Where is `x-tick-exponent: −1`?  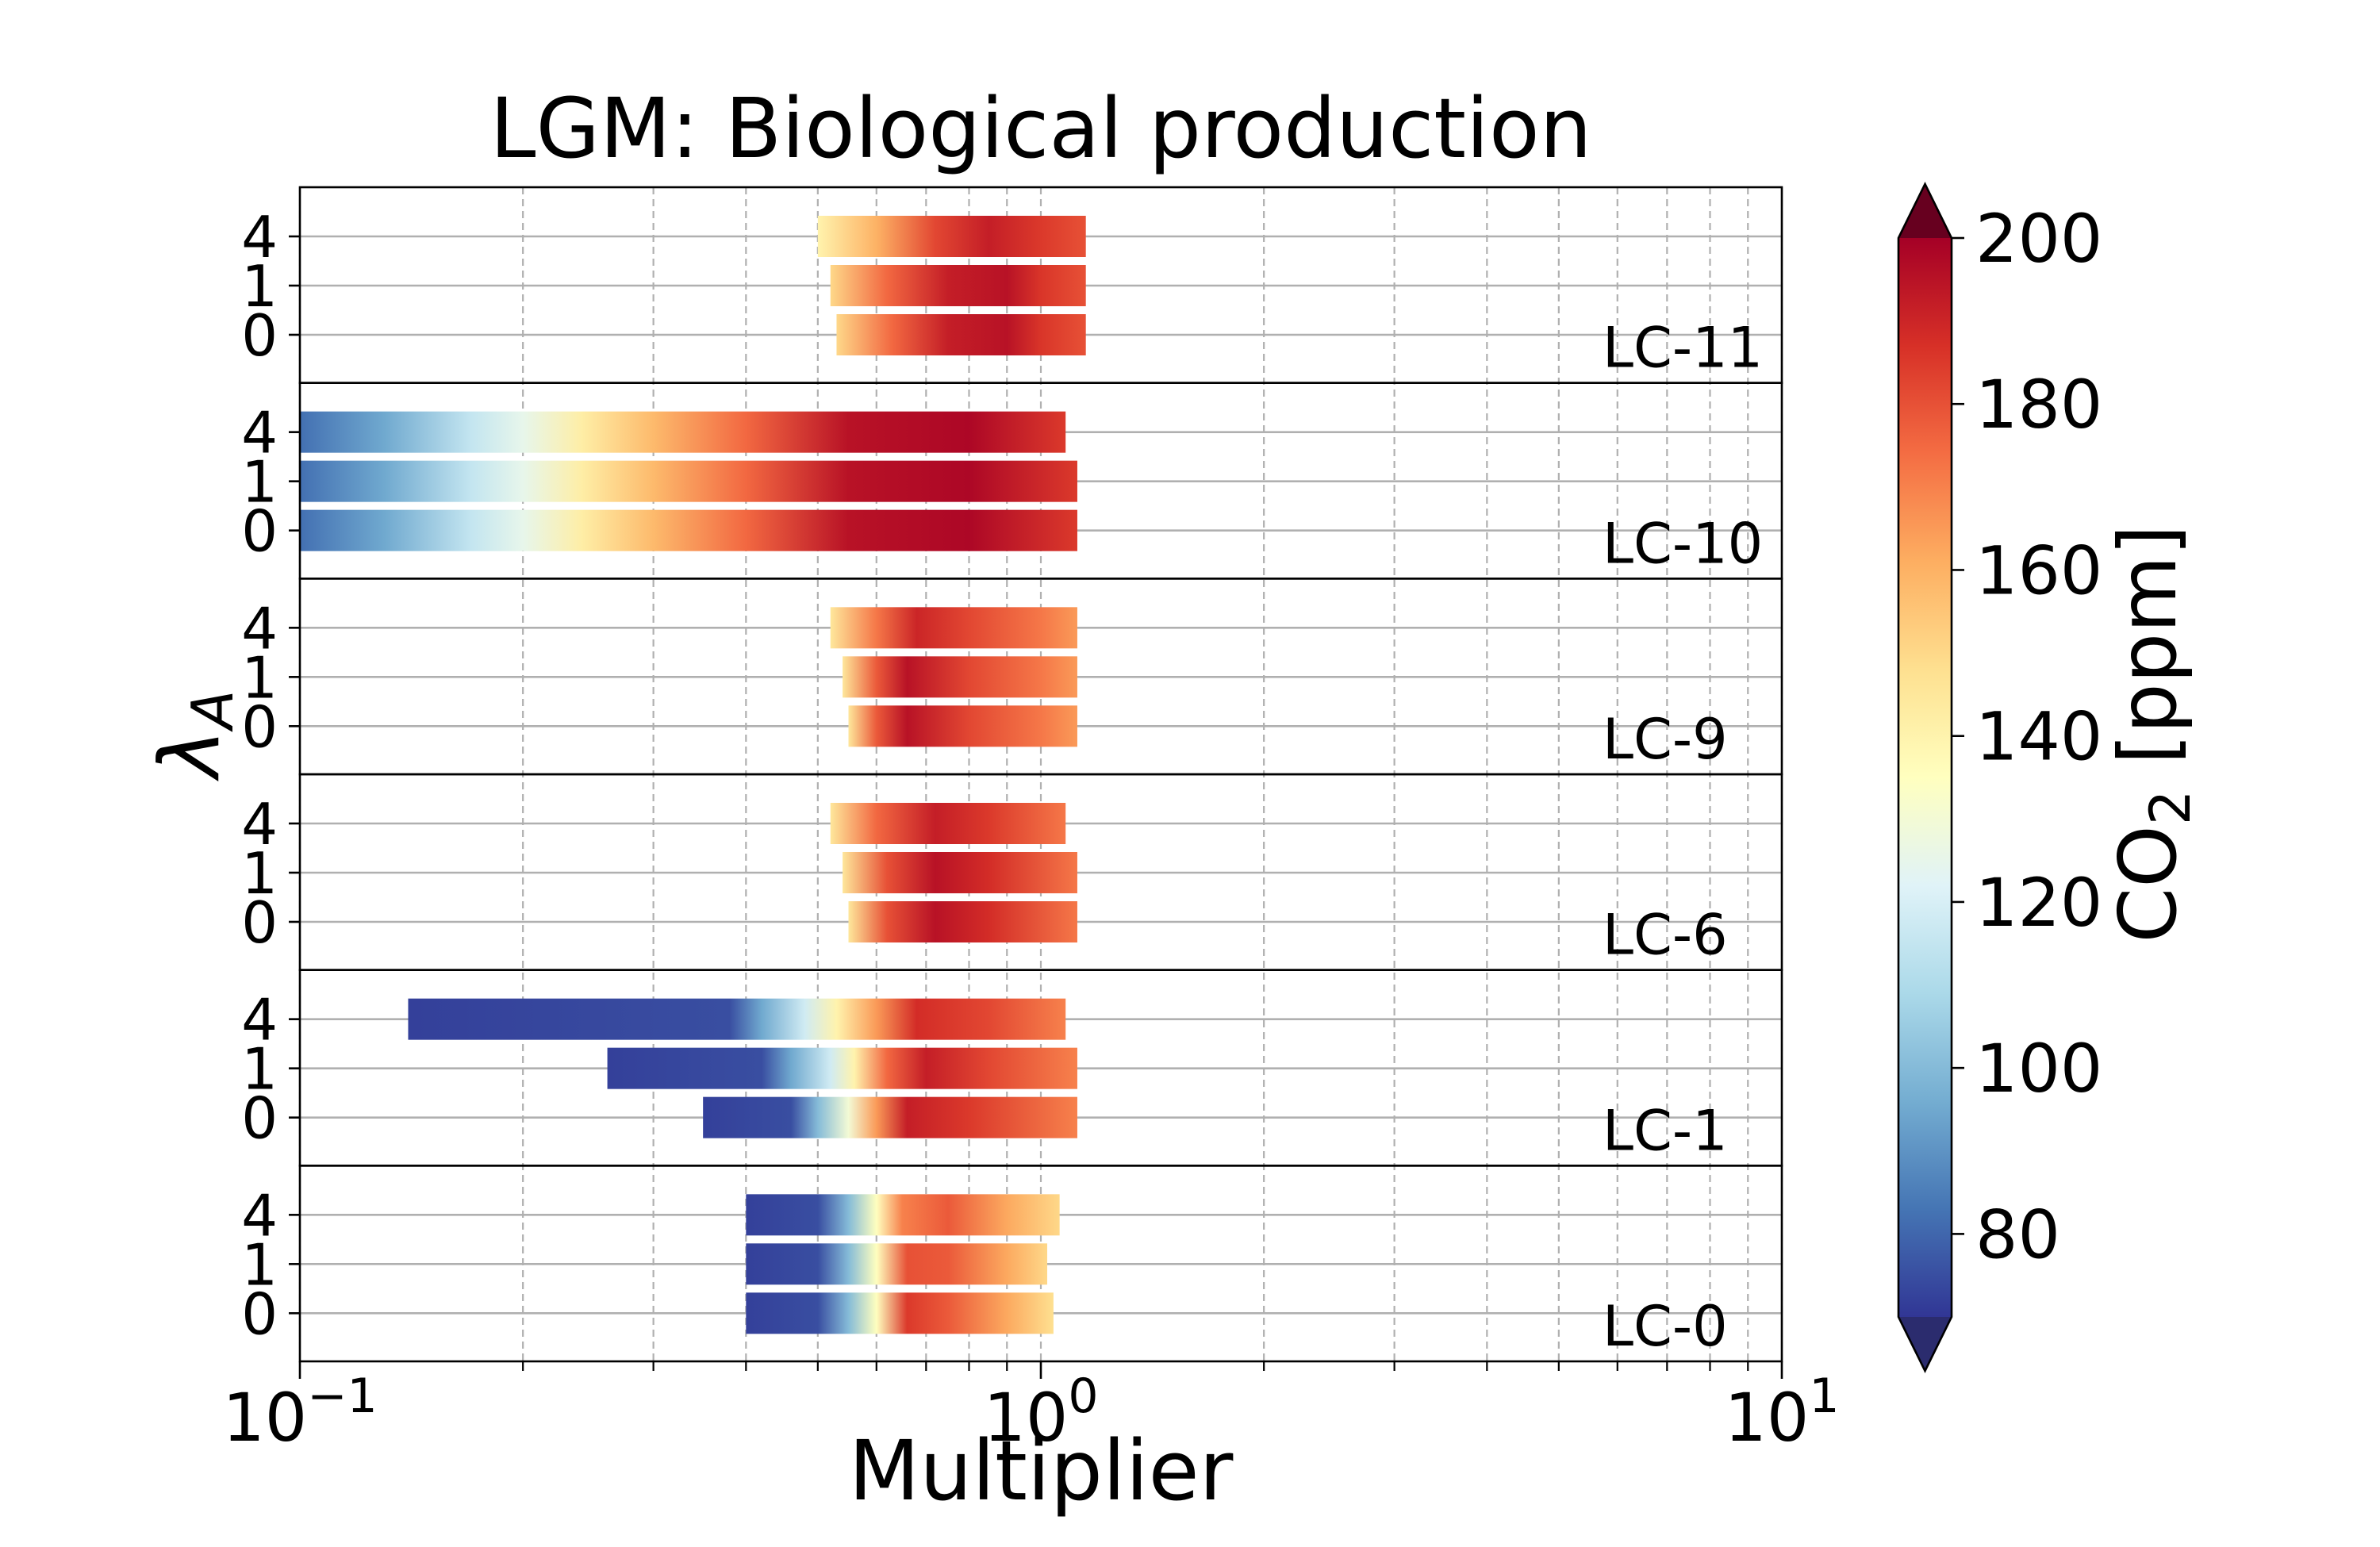
x-tick-exponent: −1 is located at coordinates (342, 1396).